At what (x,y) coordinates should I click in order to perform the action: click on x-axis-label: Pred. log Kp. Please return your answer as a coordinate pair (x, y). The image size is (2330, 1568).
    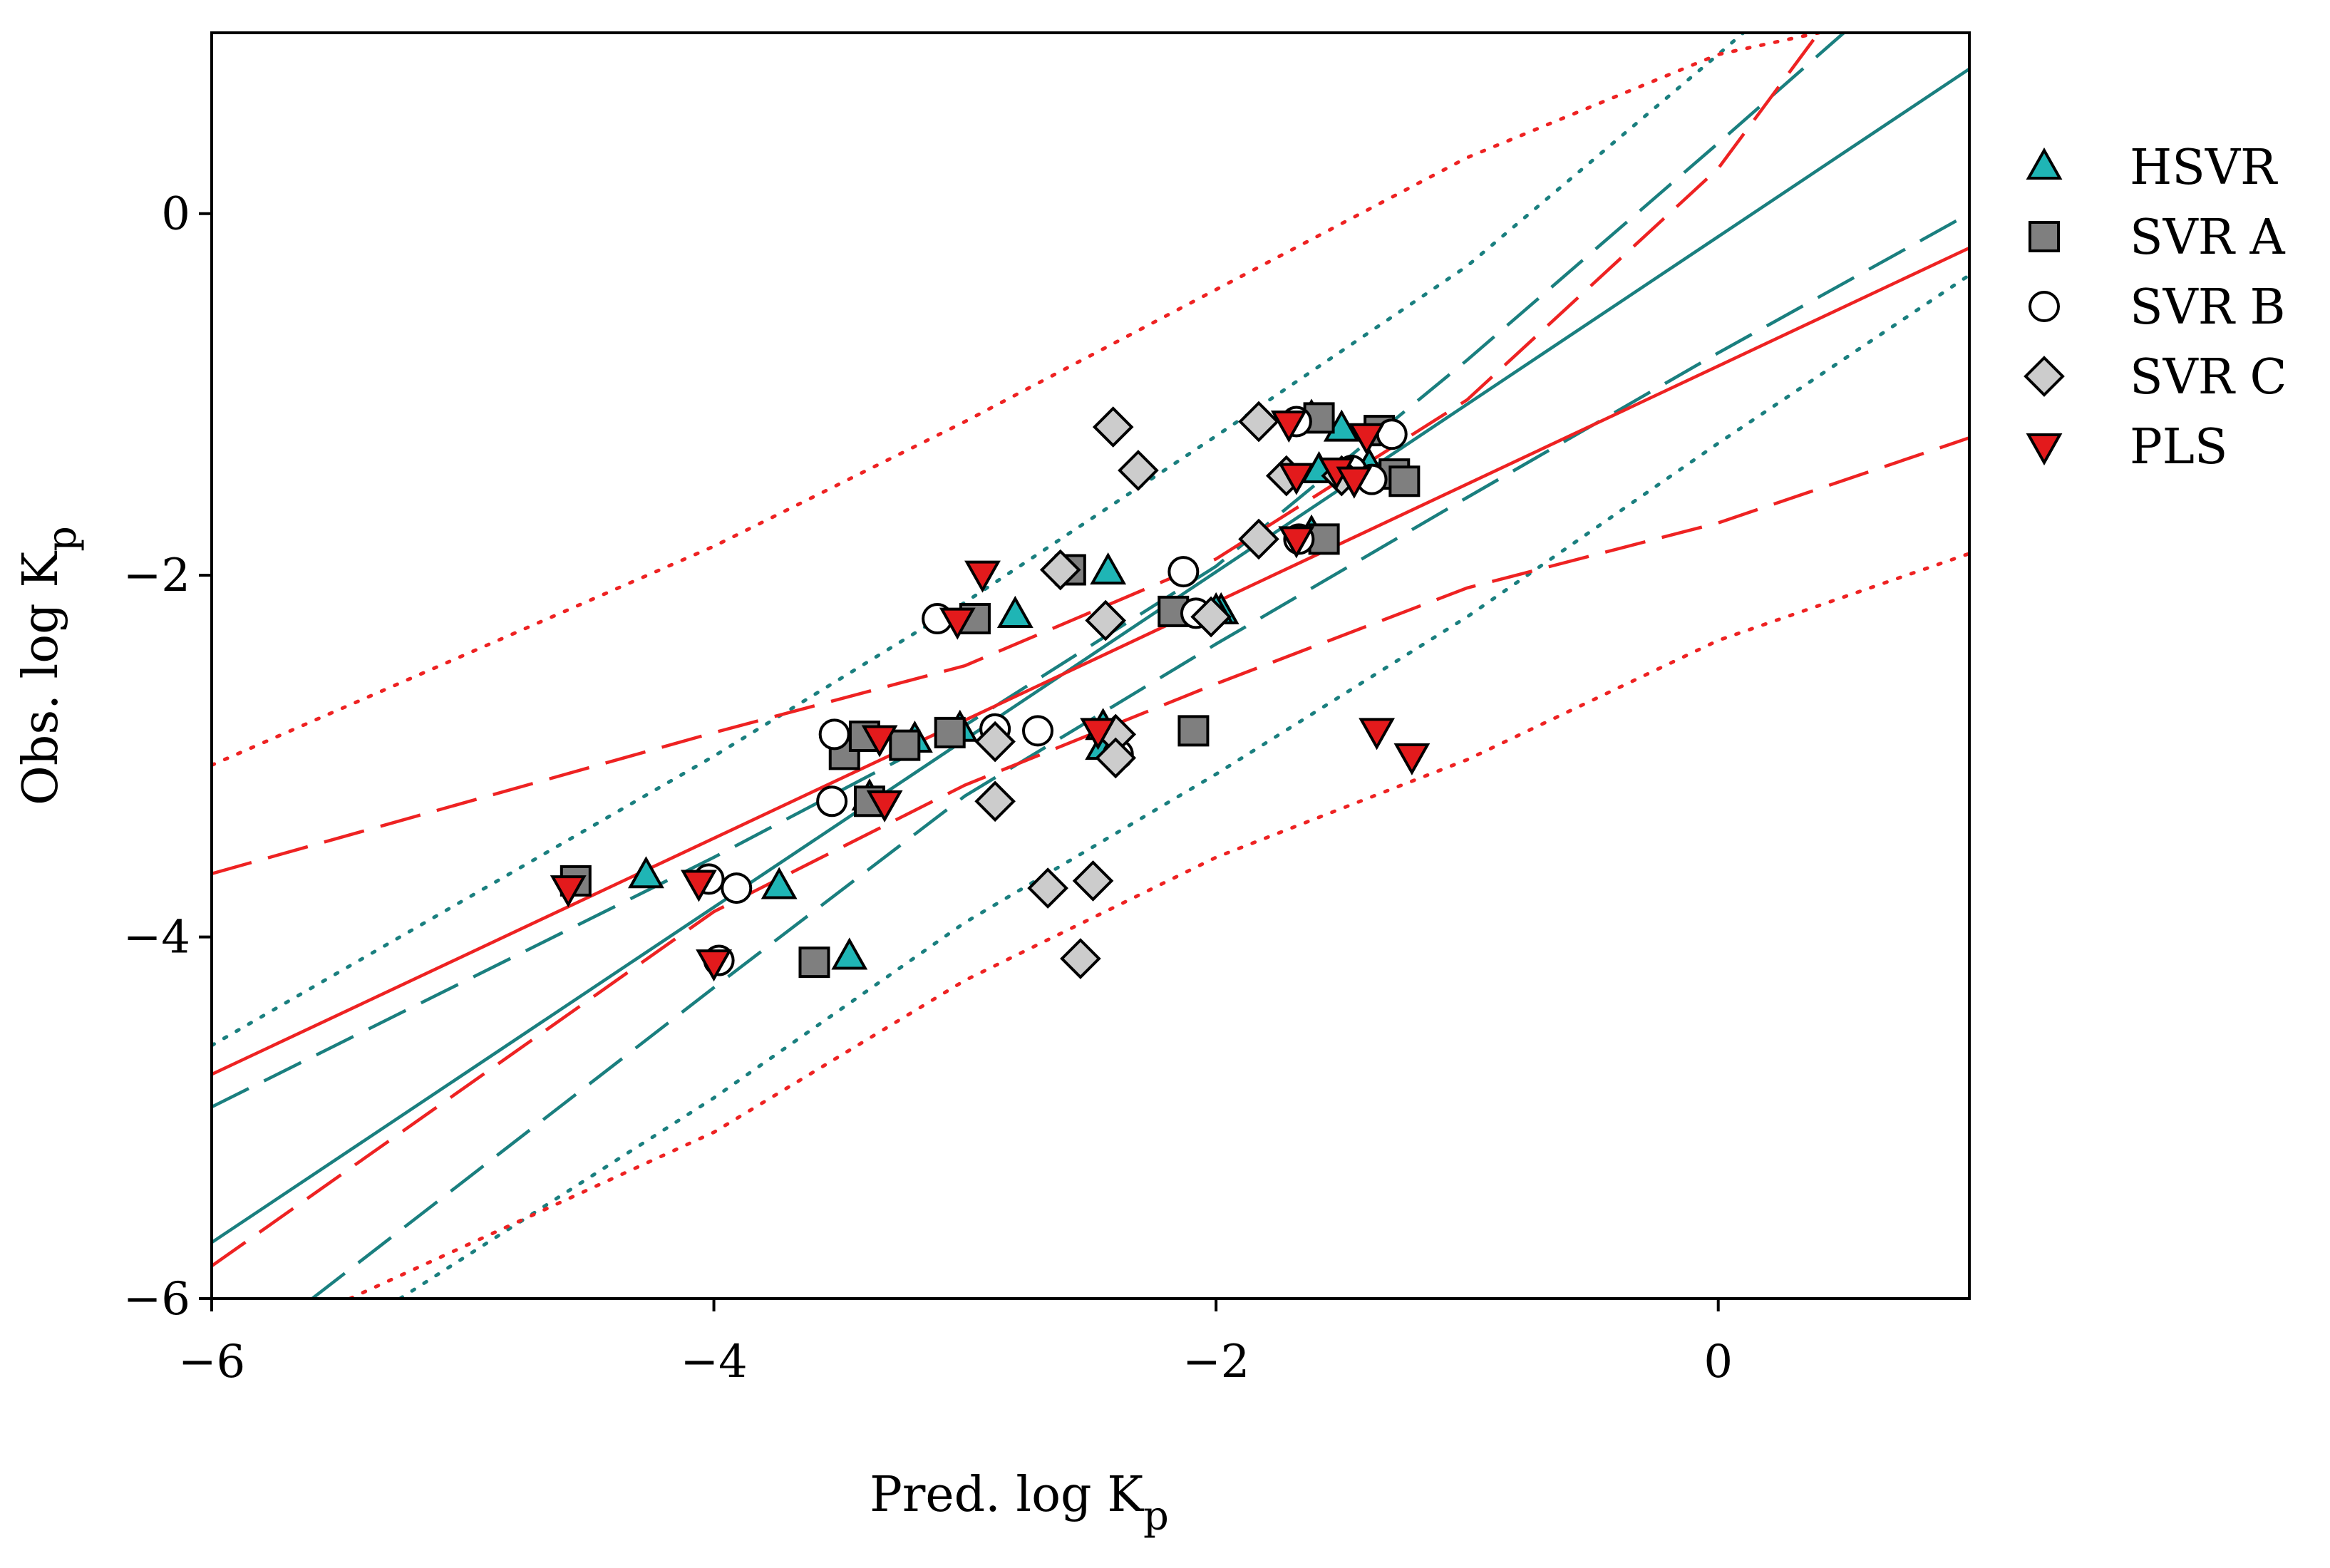
    Looking at the image, I should click on (1019, 1503).